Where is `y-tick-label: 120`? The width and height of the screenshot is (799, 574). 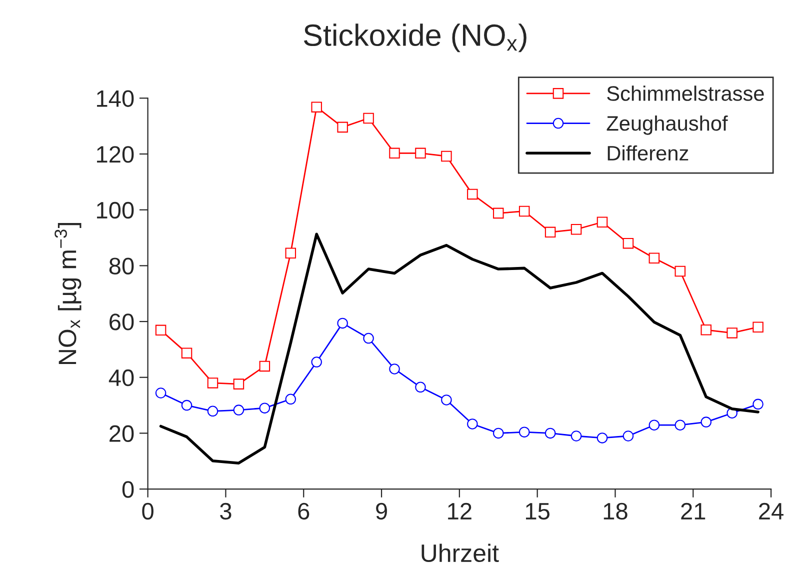
y-tick-label: 120 is located at coordinates (115, 154).